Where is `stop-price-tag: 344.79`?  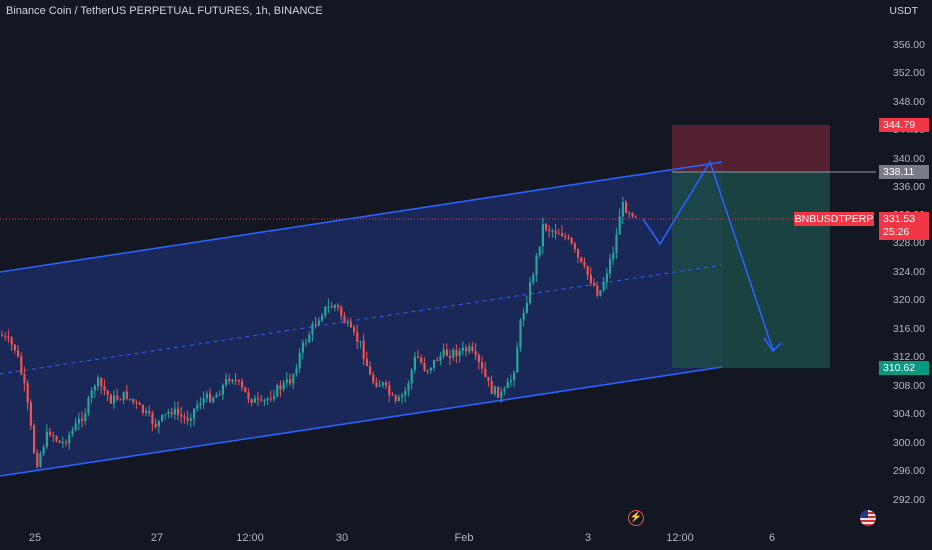
stop-price-tag: 344.79 is located at coordinates (904, 125).